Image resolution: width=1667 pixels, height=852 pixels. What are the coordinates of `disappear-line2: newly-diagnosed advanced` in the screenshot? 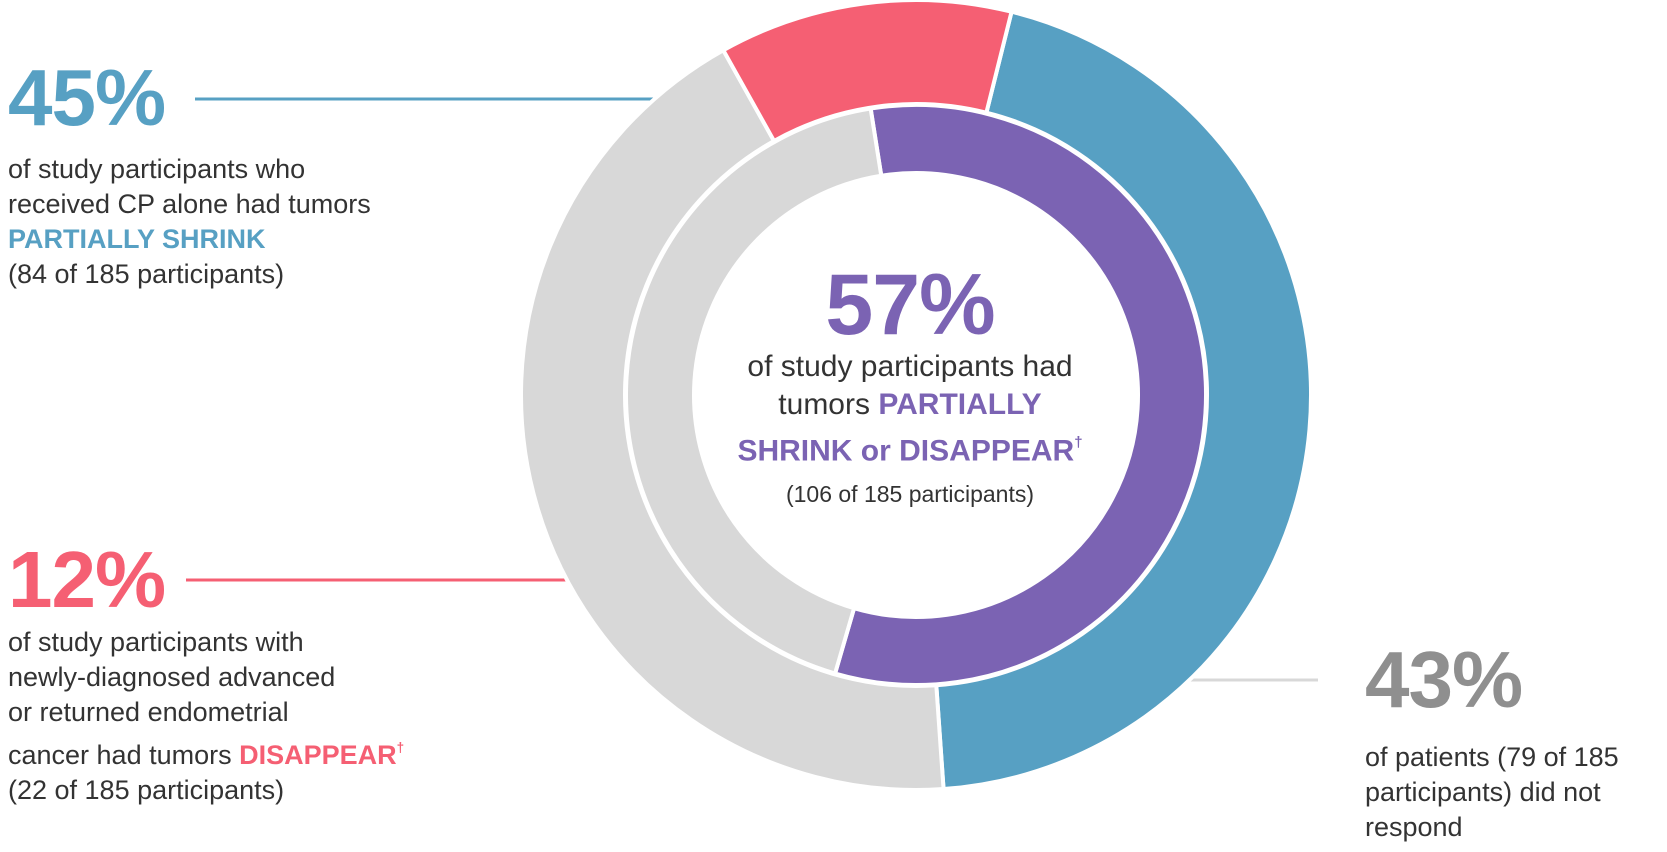 It's located at (172, 677).